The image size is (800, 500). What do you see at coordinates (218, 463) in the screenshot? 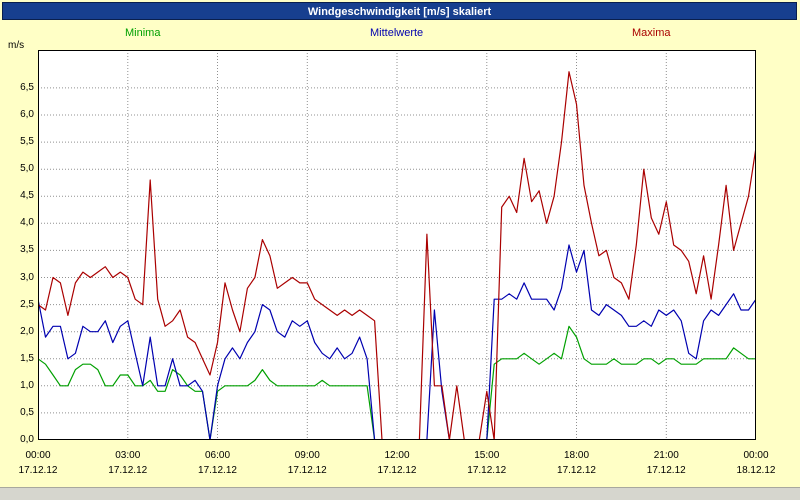
I see `x-axis-tick-label: 06:00 17.12.12` at bounding box center [218, 463].